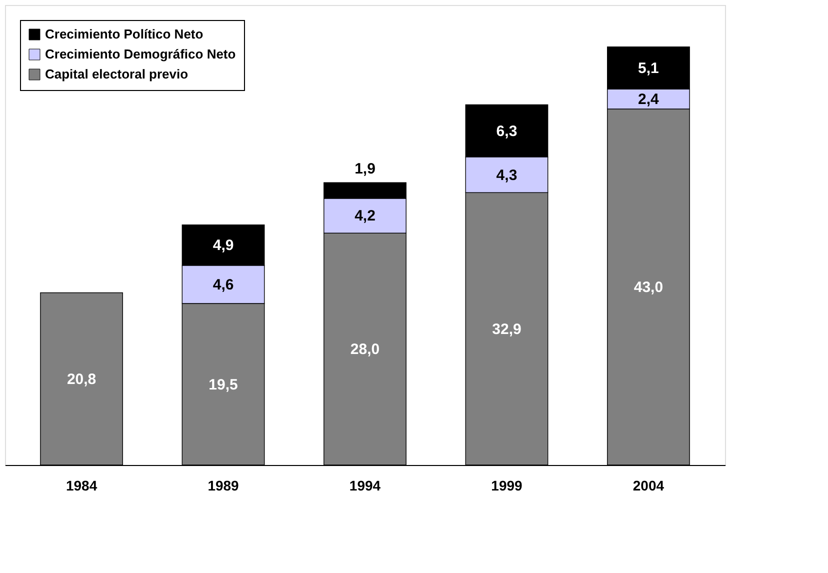 The image size is (828, 573). What do you see at coordinates (223, 285) in the screenshot?
I see `data-label: 4,6` at bounding box center [223, 285].